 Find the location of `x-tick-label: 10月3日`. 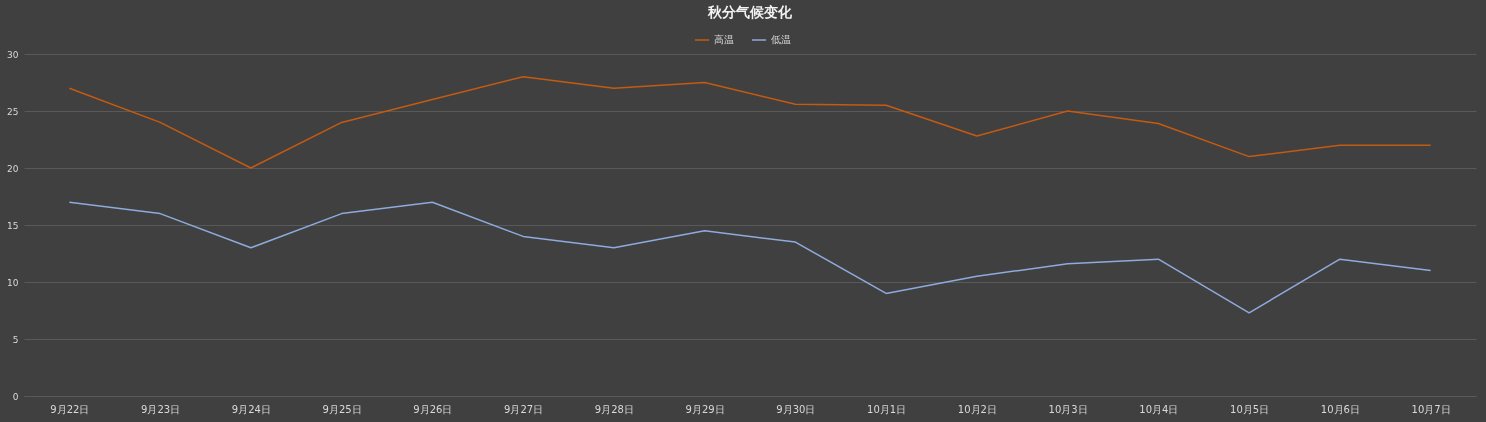

x-tick-label: 10月3日 is located at coordinates (1068, 409).